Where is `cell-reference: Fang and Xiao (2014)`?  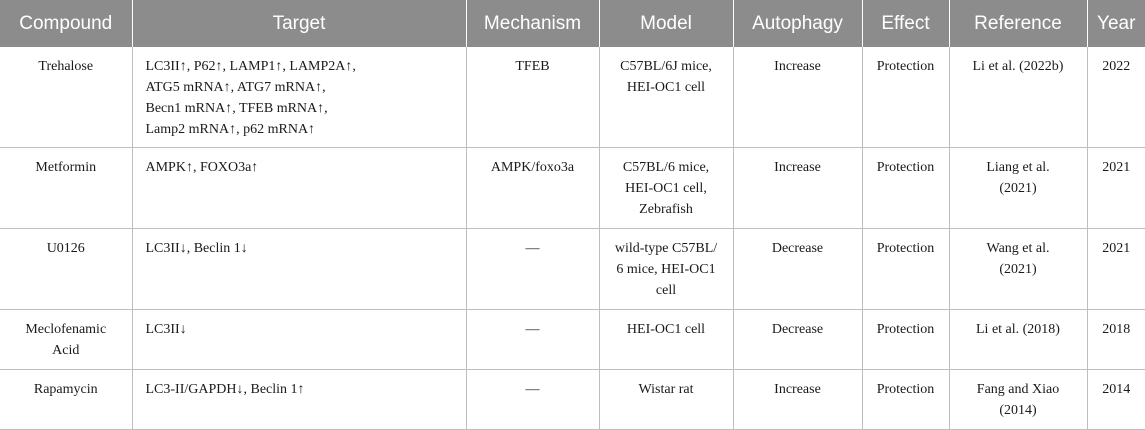
cell-reference: Fang and Xiao (2014) is located at coordinates (1017, 399).